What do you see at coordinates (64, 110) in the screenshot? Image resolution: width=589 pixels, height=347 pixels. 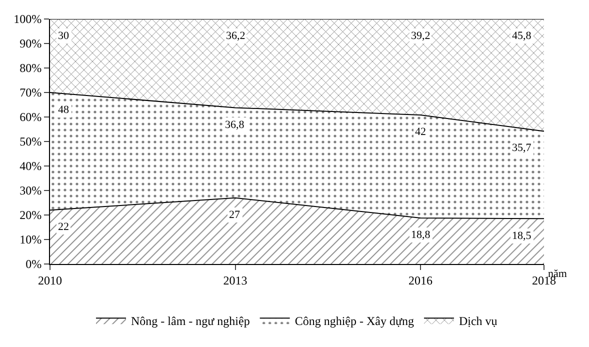 I see `data-label: 48` at bounding box center [64, 110].